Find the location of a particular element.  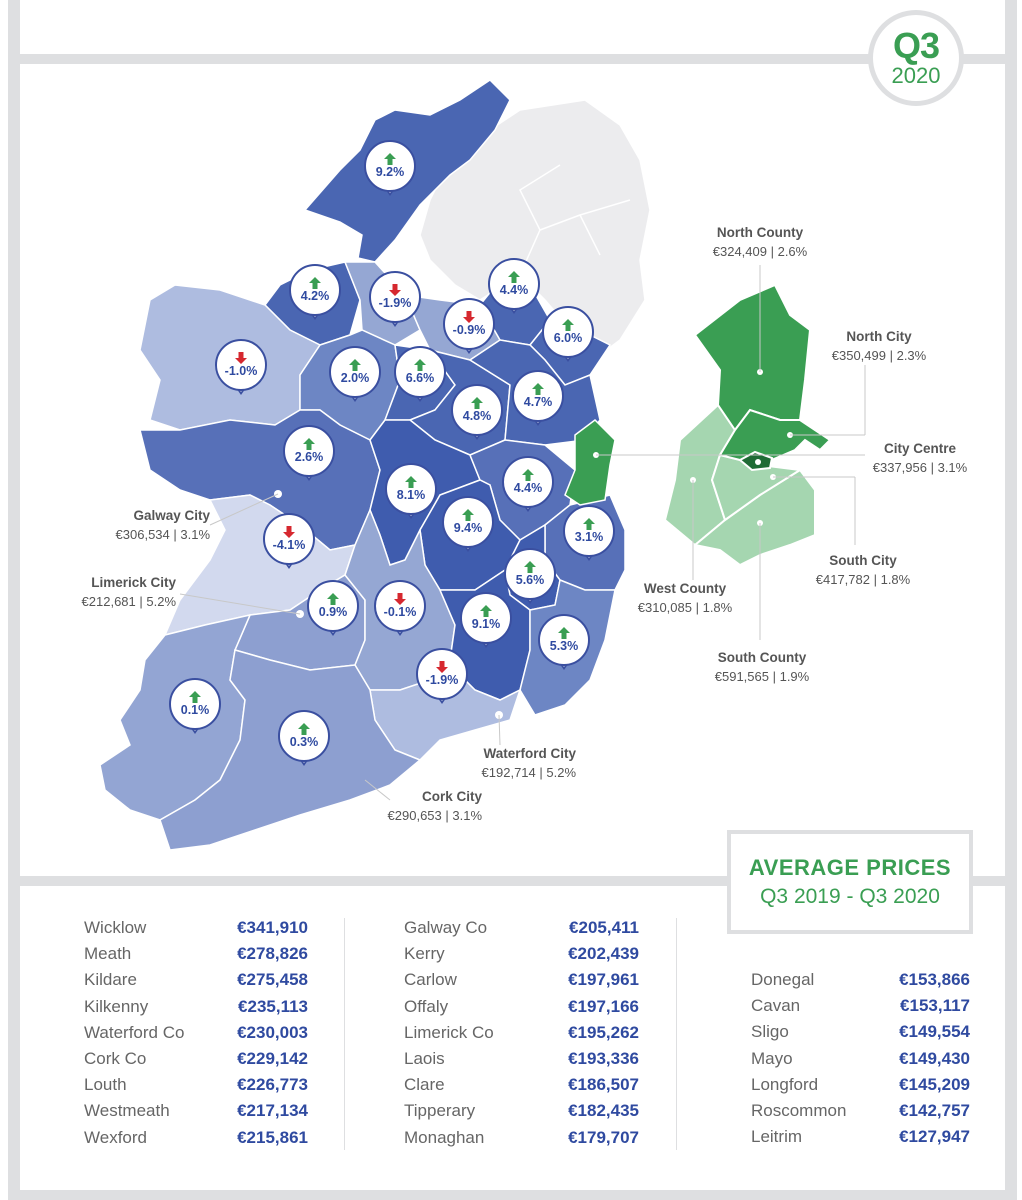

pin-change-value: 9.2% is located at coordinates (390, 172).